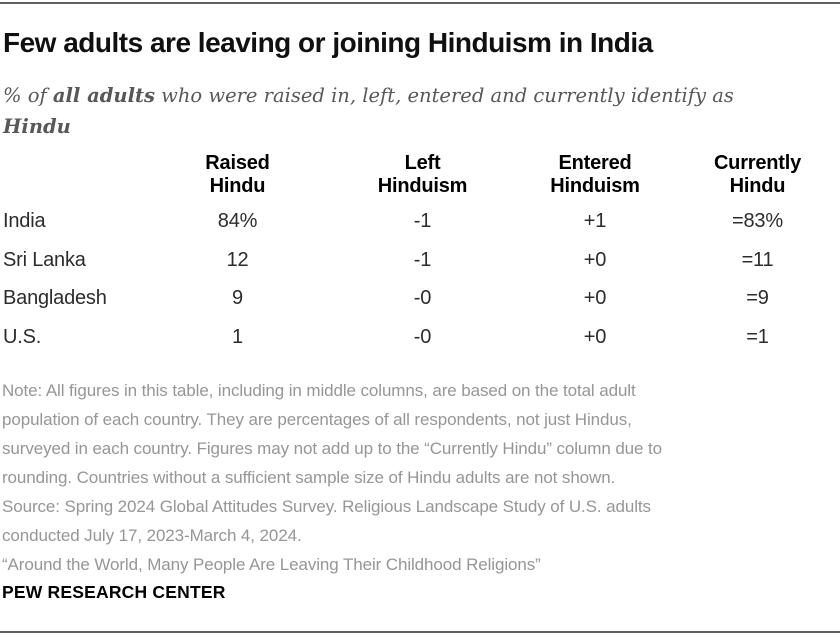 The width and height of the screenshot is (840, 638). What do you see at coordinates (420, 632) in the screenshot?
I see `bottom-rule` at bounding box center [420, 632].